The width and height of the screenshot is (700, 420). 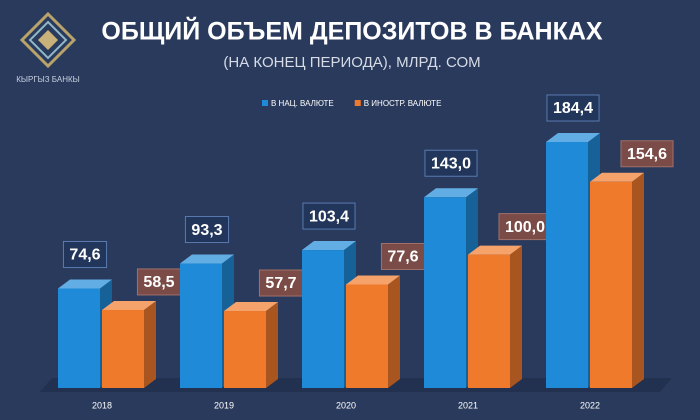 I want to click on value-label: 154,6, so click(x=647, y=154).